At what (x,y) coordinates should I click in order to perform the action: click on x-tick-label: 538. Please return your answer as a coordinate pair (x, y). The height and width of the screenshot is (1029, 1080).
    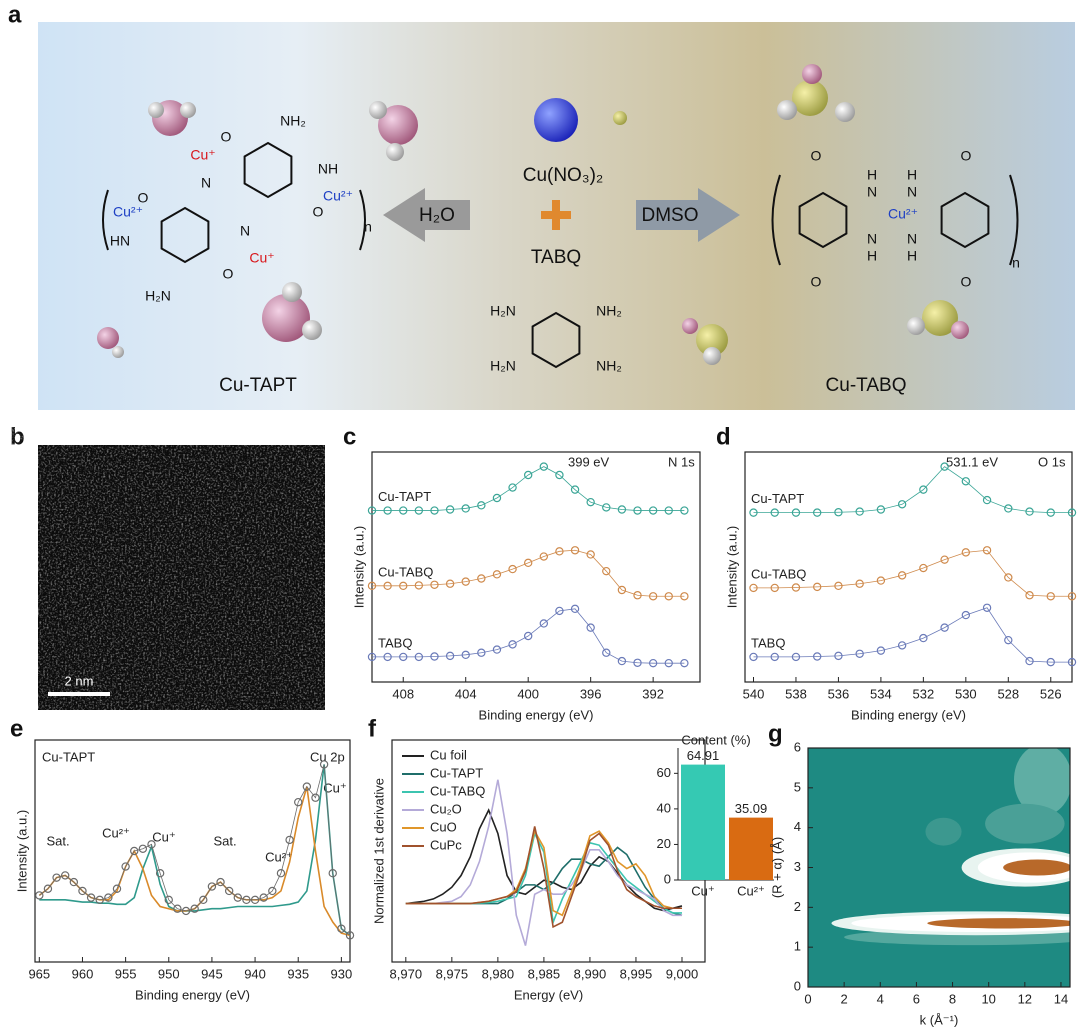
    Looking at the image, I should click on (796, 693).